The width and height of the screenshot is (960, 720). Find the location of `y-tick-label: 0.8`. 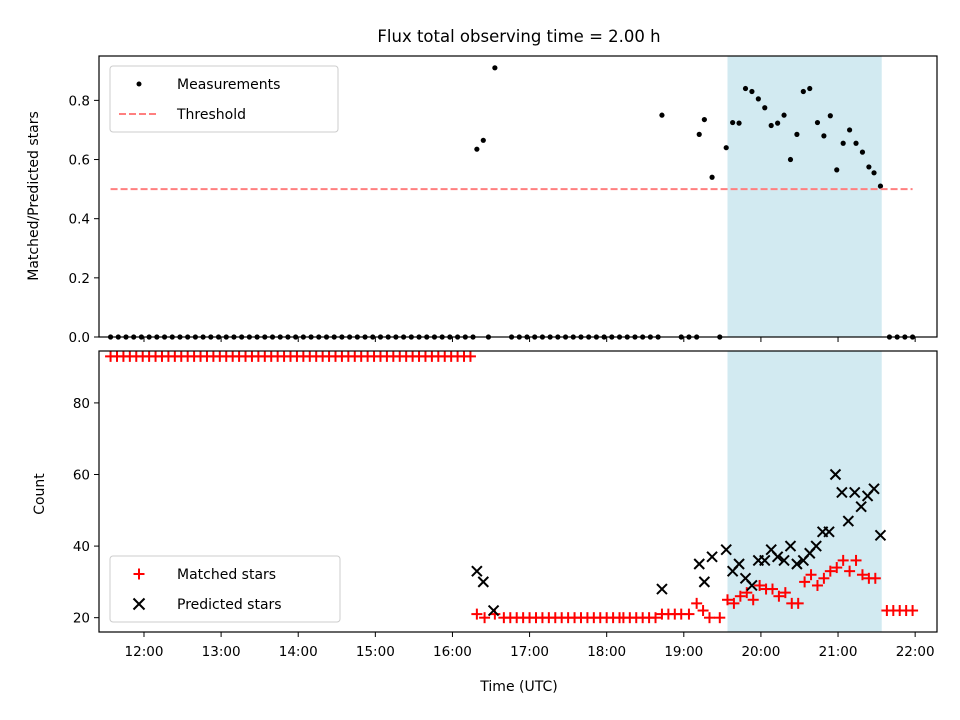

y-tick-label: 0.8 is located at coordinates (79, 101).